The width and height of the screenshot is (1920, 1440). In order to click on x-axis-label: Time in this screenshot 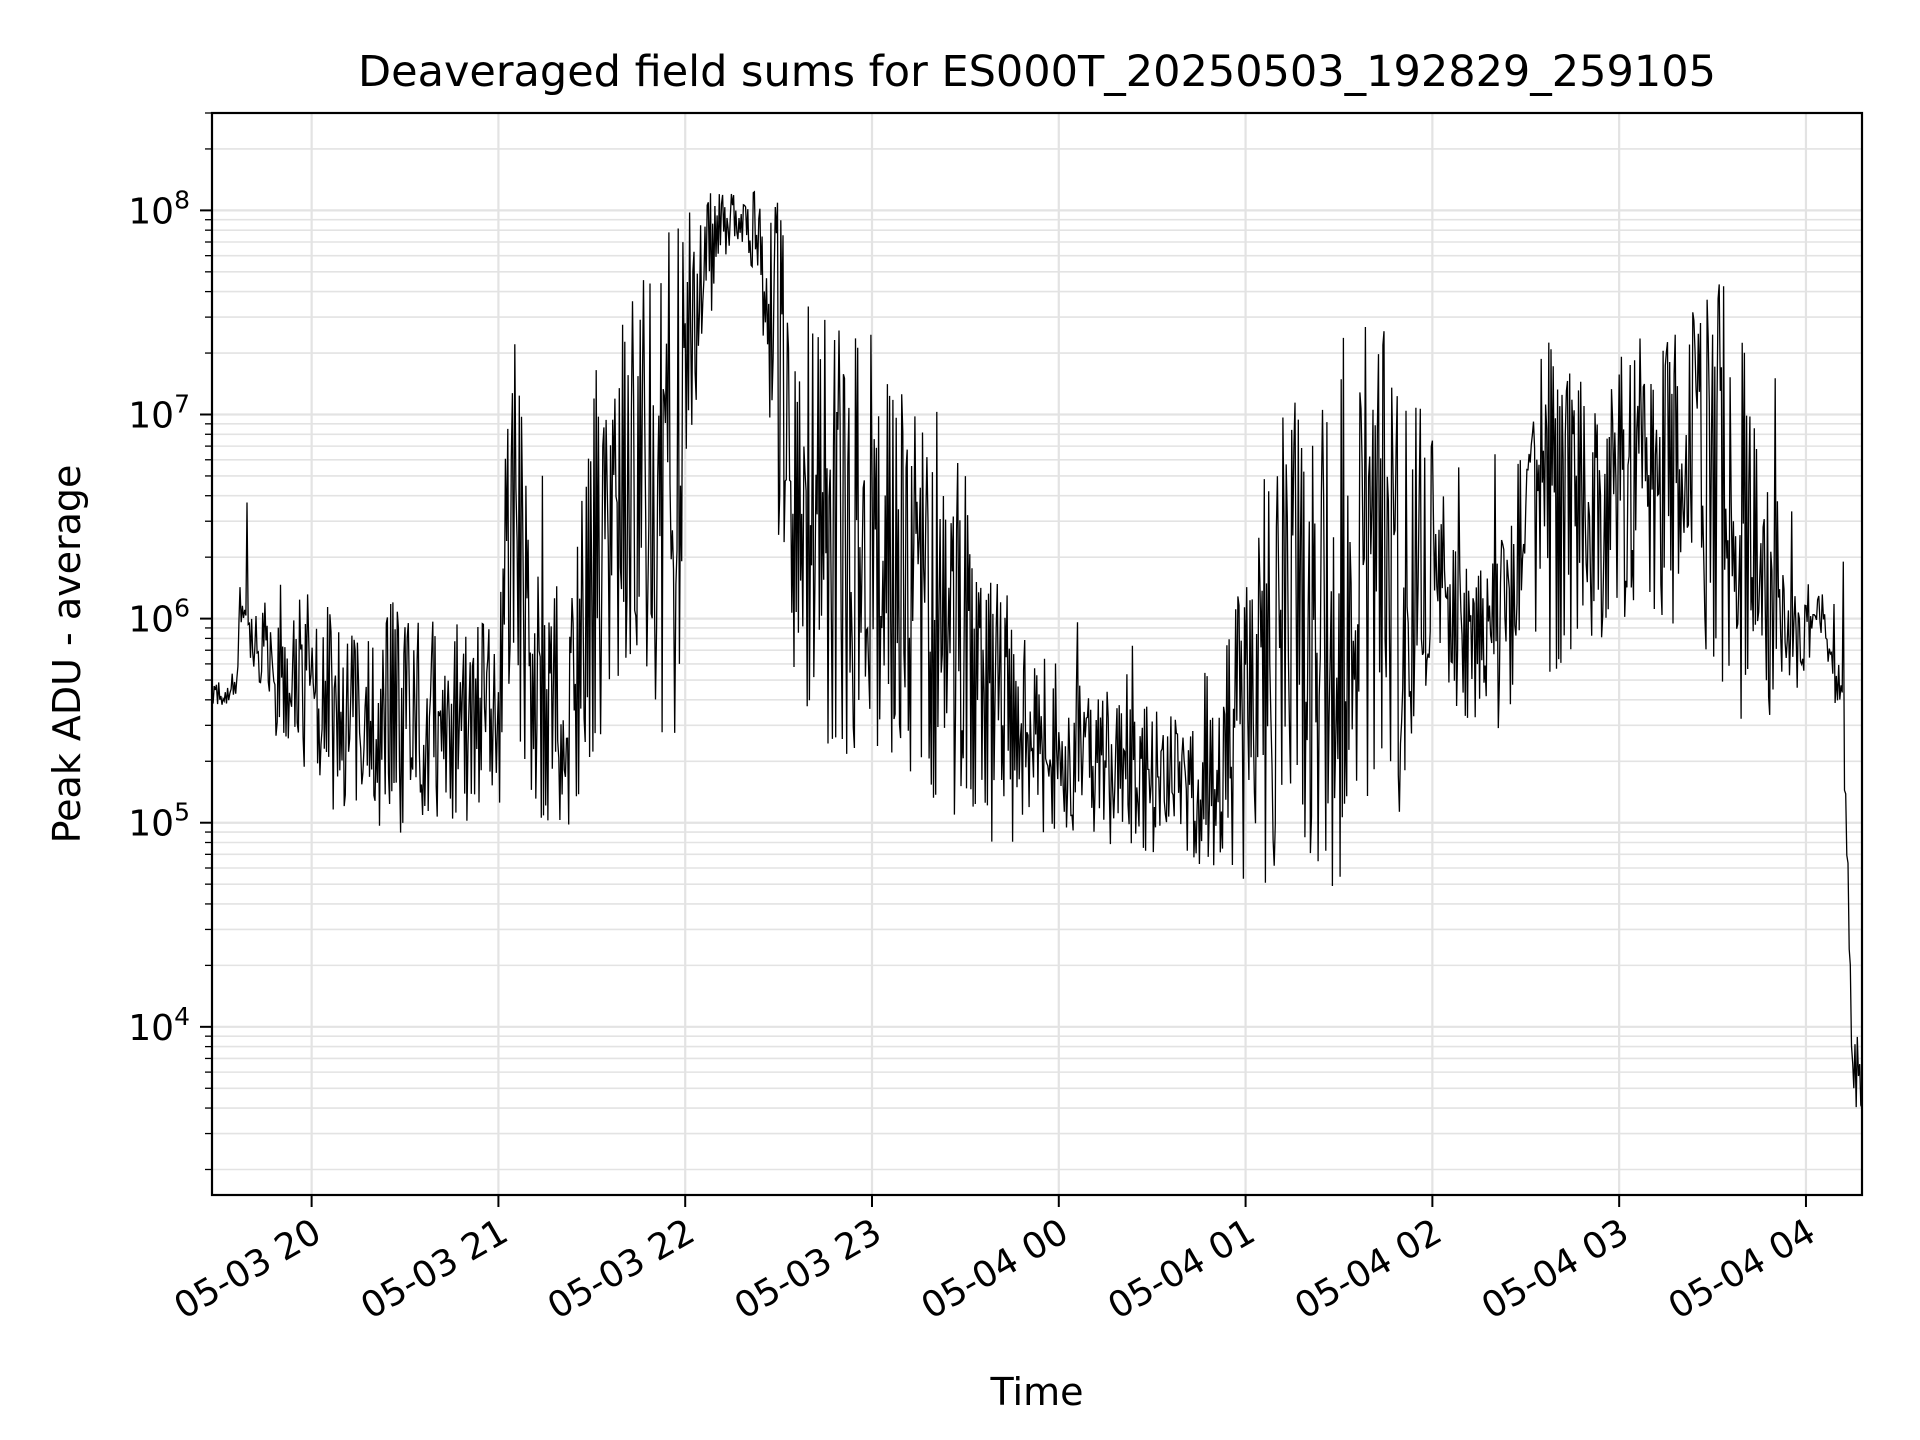, I will do `click(1037, 1392)`.